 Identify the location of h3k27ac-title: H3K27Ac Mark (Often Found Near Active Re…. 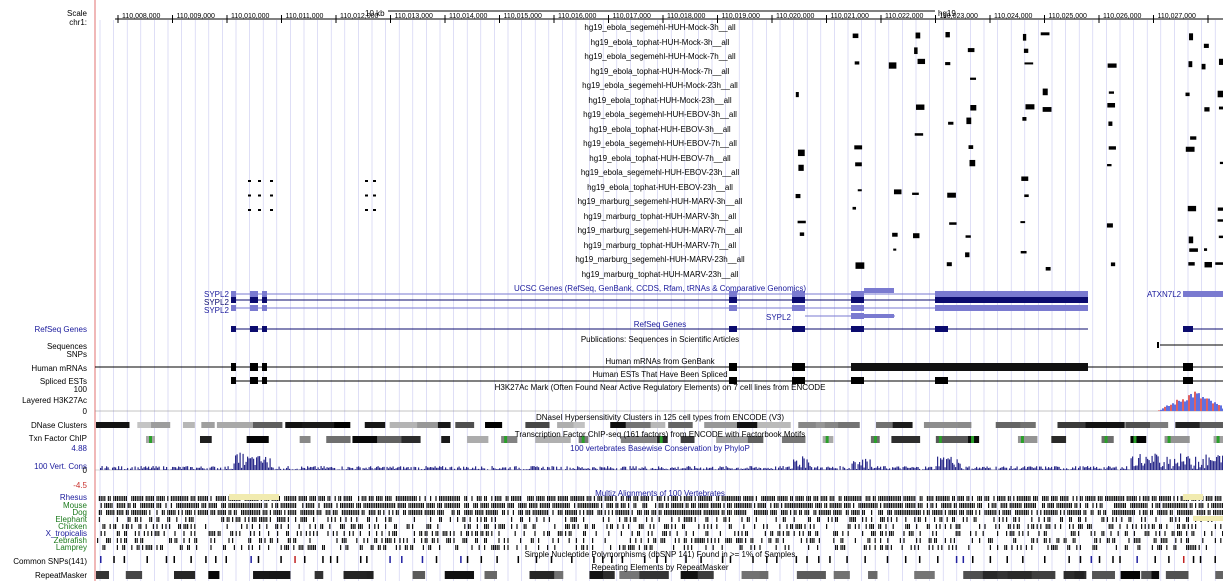
(660, 387).